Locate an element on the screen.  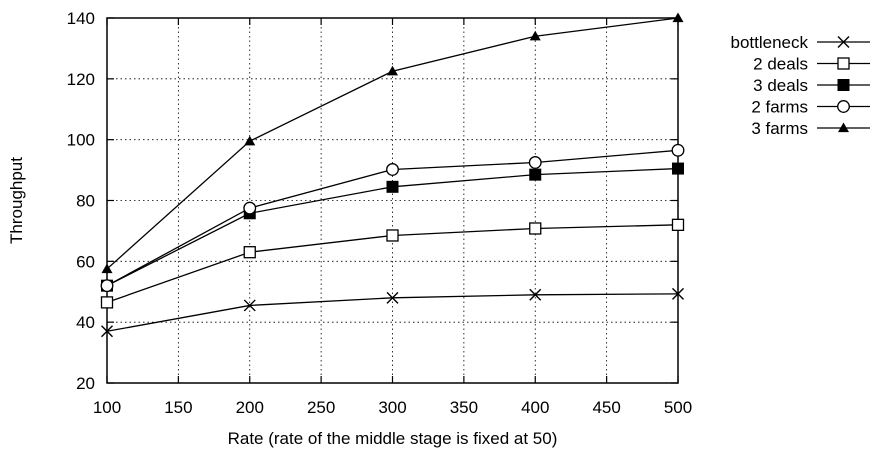
x-tick-label: 450 is located at coordinates (606, 407).